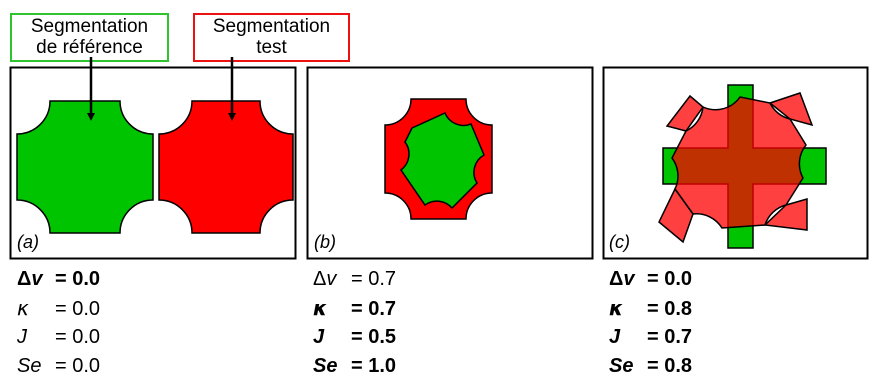 This screenshot has height=381, width=876. What do you see at coordinates (791, 109) in the screenshot?
I see `panel-c-test-lobe-top-right` at bounding box center [791, 109].